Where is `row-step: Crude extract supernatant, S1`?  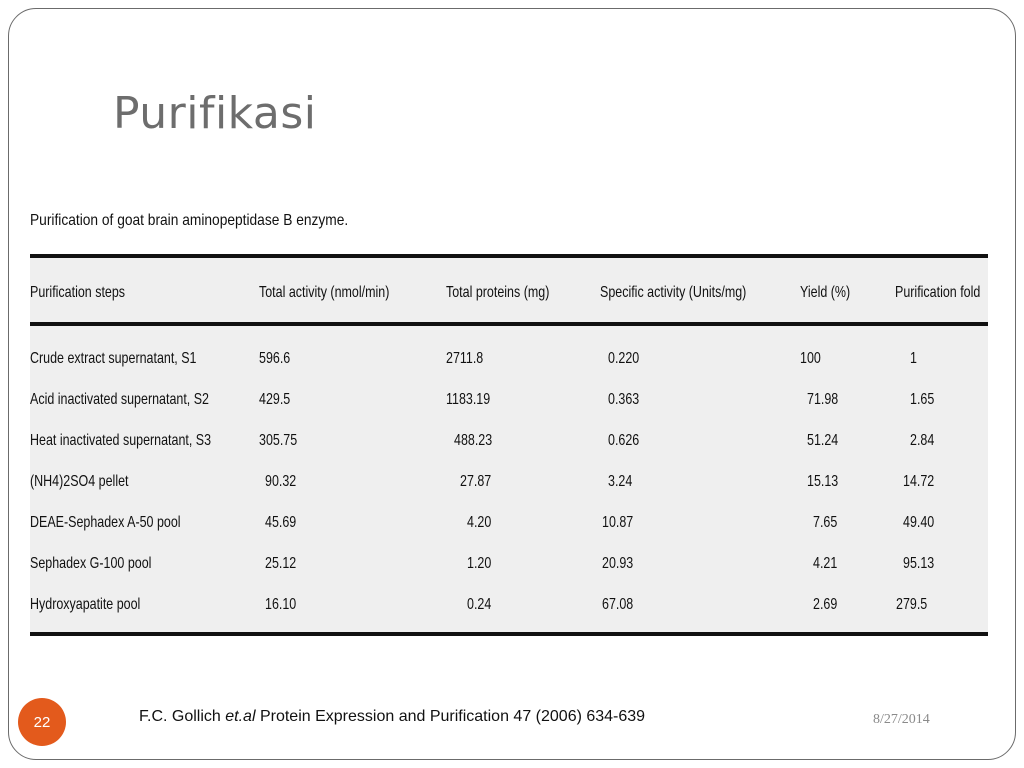
row-step: Crude extract supernatant, S1 is located at coordinates (113, 358).